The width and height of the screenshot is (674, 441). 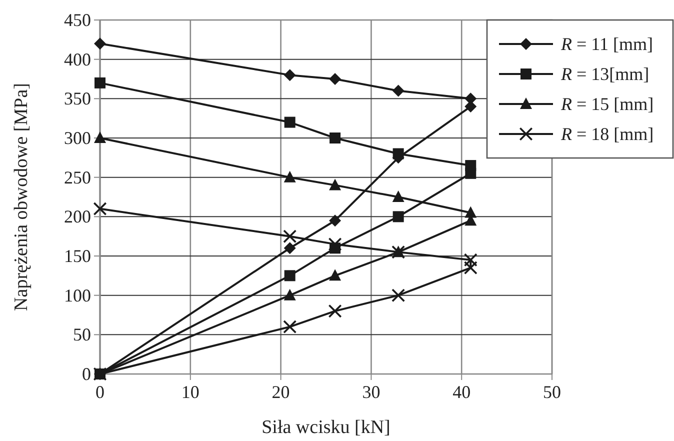 I want to click on y-tick-label: 250, so click(x=77, y=177).